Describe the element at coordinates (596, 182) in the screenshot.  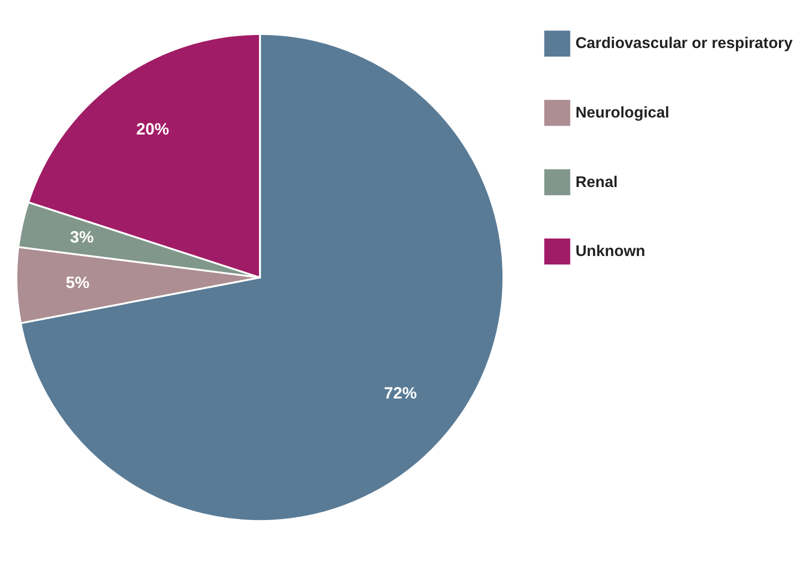
I see `legend-label: Renal` at that location.